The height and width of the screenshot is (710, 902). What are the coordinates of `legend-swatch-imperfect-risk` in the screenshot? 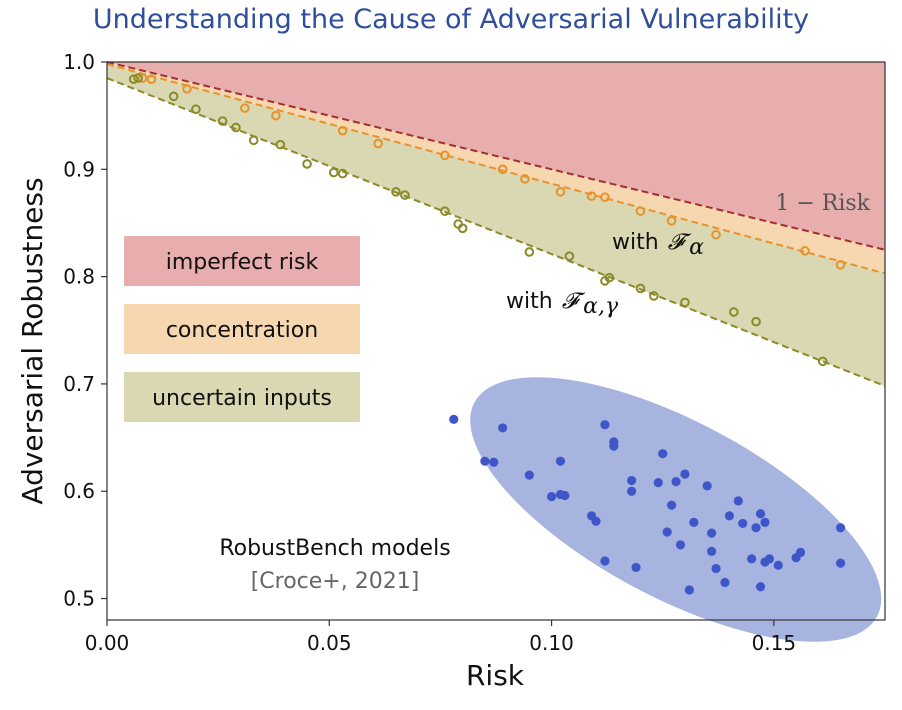 It's located at (242, 261).